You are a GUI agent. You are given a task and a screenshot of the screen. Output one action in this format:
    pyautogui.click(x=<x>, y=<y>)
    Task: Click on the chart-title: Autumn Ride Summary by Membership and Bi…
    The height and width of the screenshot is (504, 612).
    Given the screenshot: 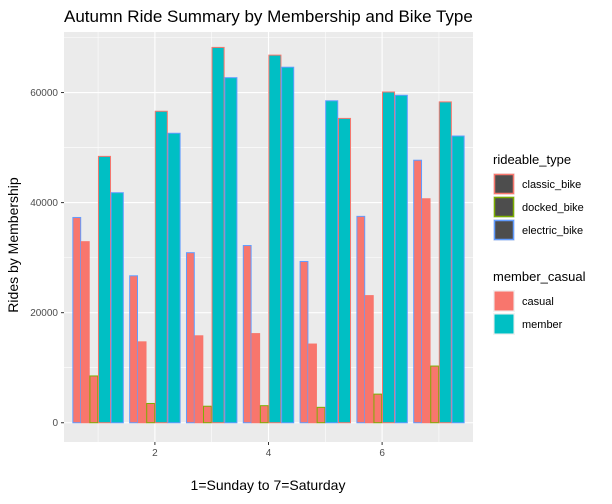 What is the action you would take?
    pyautogui.click(x=268, y=16)
    